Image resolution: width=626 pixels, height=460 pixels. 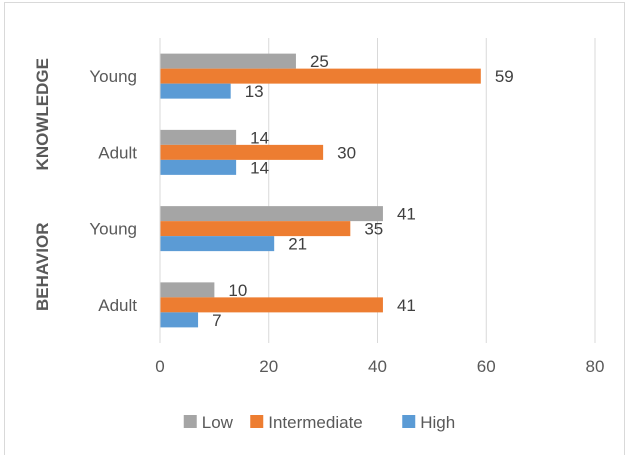 I want to click on x-tick-label: 0, so click(x=159, y=366).